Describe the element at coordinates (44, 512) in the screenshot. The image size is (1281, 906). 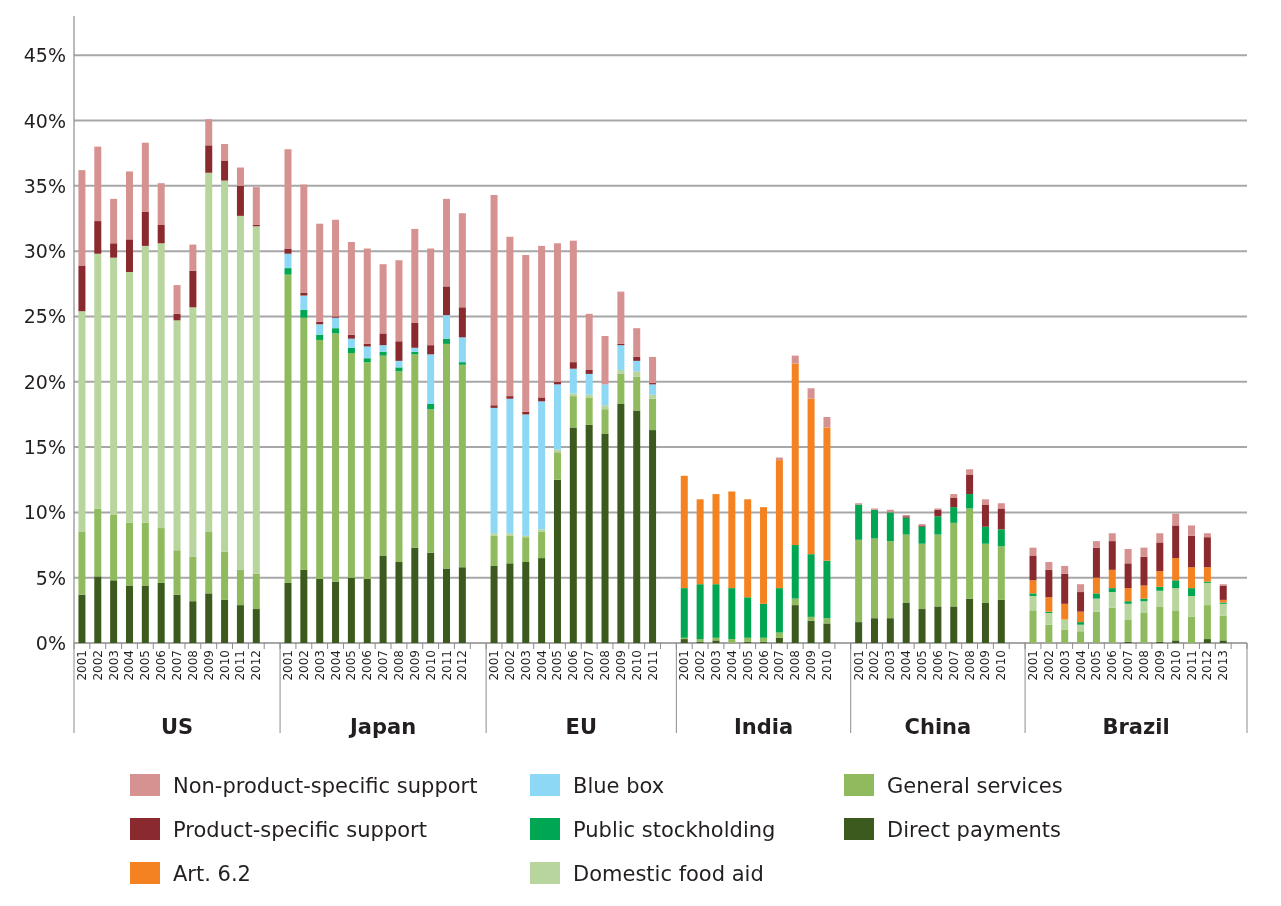
I see `y-tick-label: 10%` at that location.